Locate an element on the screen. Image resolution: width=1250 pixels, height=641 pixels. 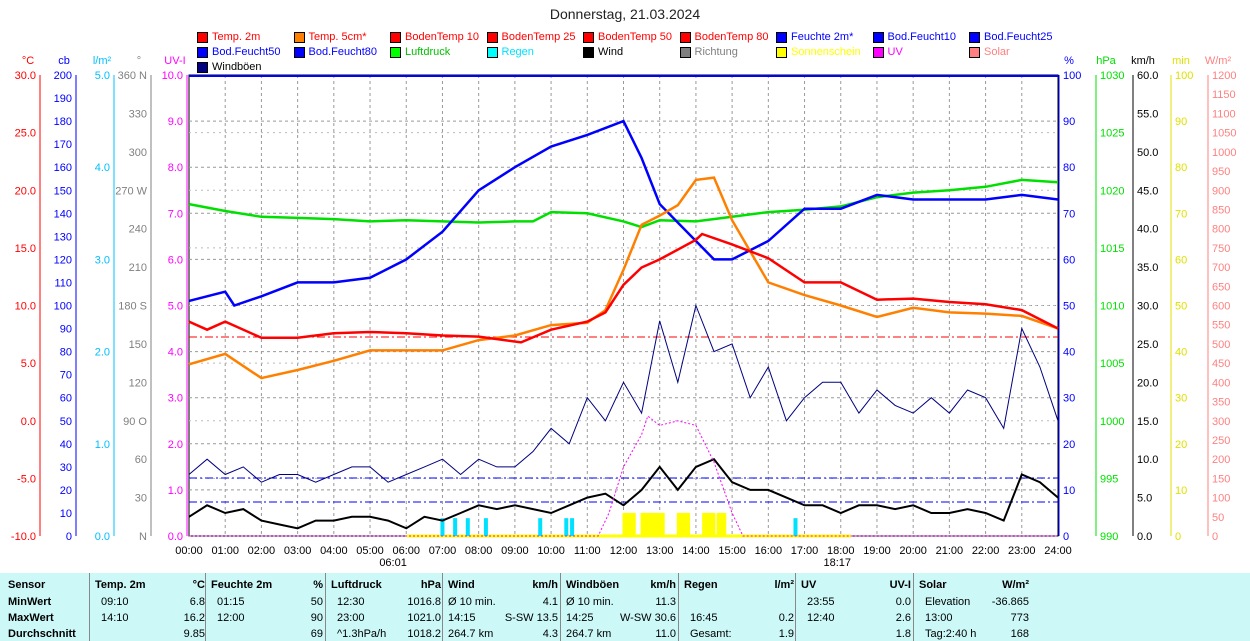
axis-tick-label: 170 is located at coordinates (63, 145).